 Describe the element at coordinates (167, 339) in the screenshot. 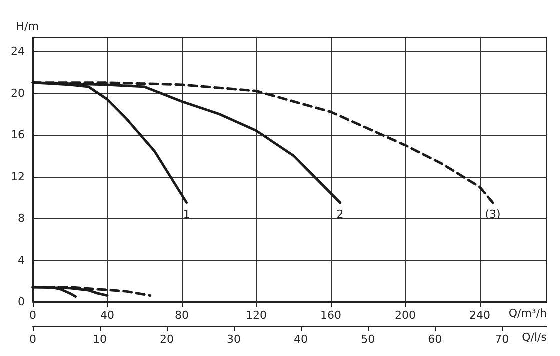

I see `x2-tick-label: 20` at that location.